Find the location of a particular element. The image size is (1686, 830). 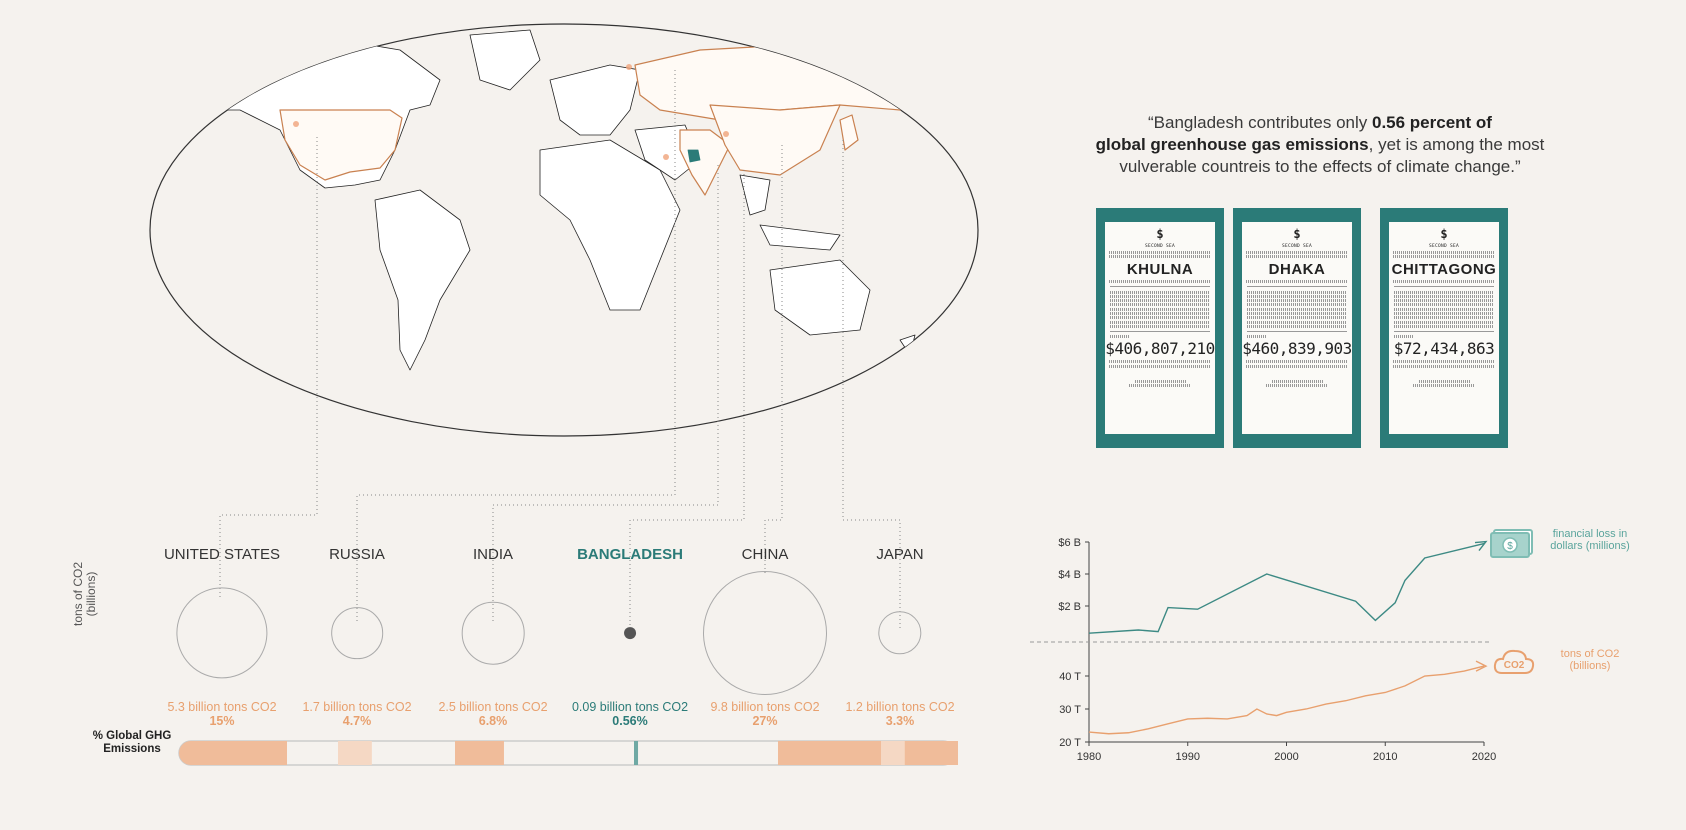

bubble-axis-label: tons of CO2 (billions) is located at coordinates (84, 594).